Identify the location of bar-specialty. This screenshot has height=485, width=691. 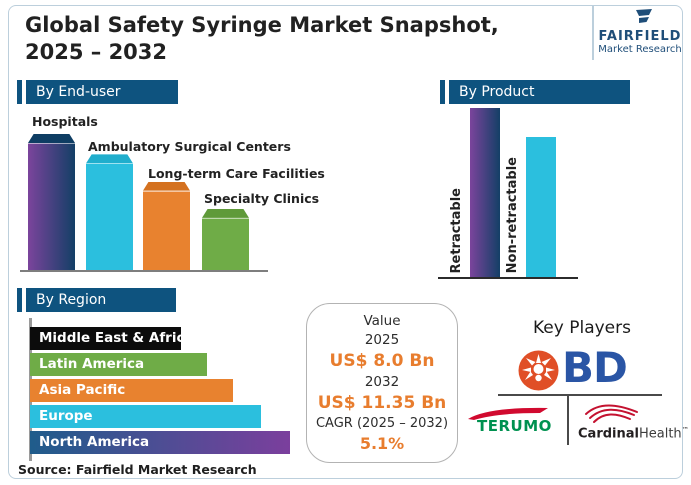
(225, 239).